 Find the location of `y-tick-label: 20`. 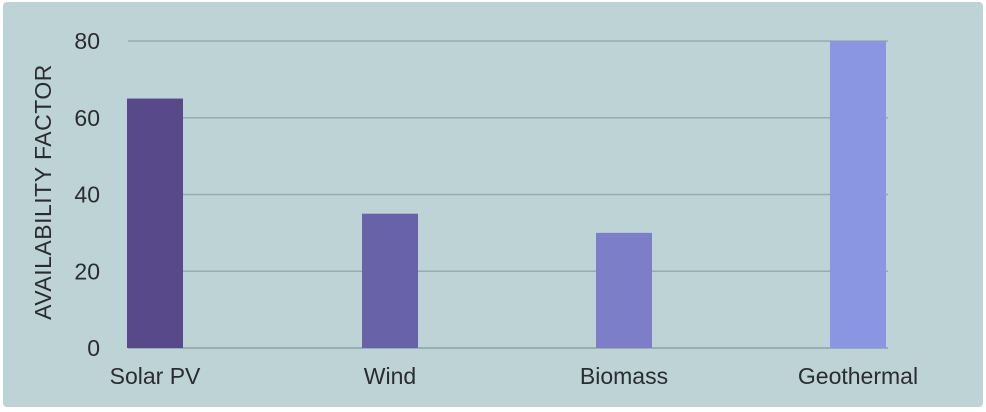

y-tick-label: 20 is located at coordinates (87, 271).